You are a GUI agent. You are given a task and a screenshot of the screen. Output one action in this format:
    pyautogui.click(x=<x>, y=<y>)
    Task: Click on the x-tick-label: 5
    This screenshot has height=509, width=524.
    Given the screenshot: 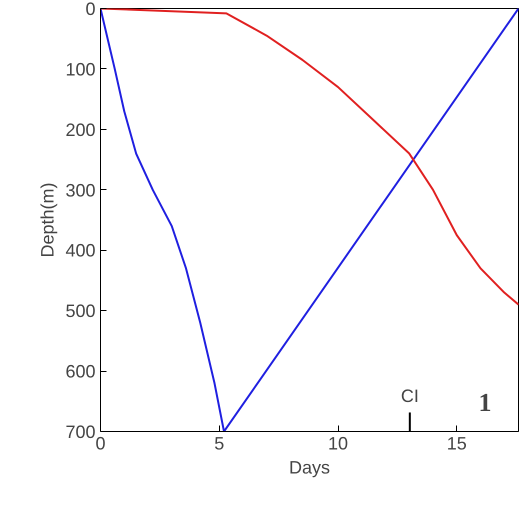 What is the action you would take?
    pyautogui.click(x=219, y=444)
    